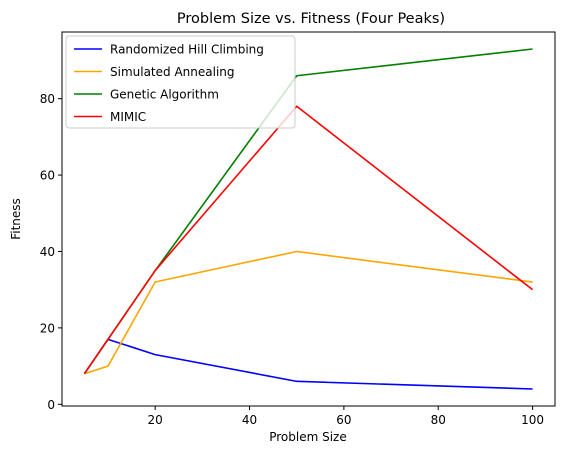 The width and height of the screenshot is (562, 455). I want to click on legend-box, so click(180, 82).